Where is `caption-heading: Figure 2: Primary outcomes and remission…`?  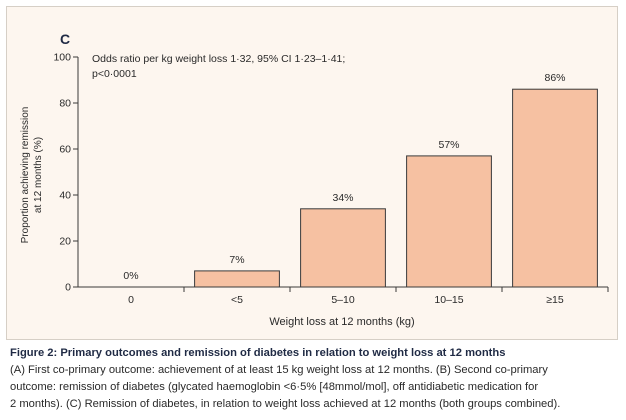 caption-heading: Figure 2: Primary outcomes and remission… is located at coordinates (258, 353).